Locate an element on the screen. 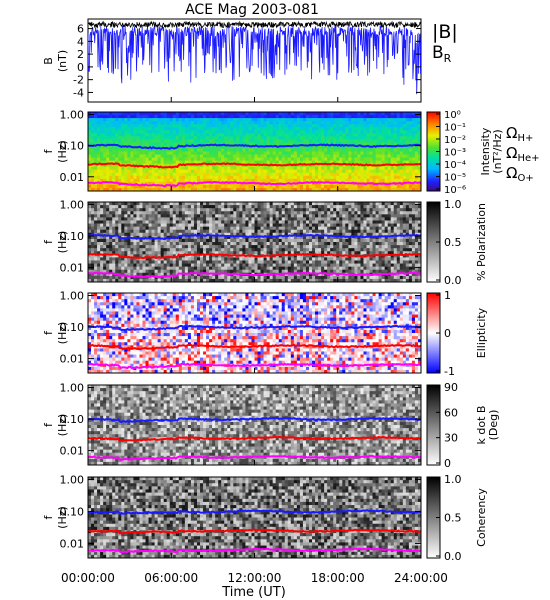 The height and width of the screenshot is (600, 550). power-spectrum-y-tick-label: 0.01 is located at coordinates (72, 177).